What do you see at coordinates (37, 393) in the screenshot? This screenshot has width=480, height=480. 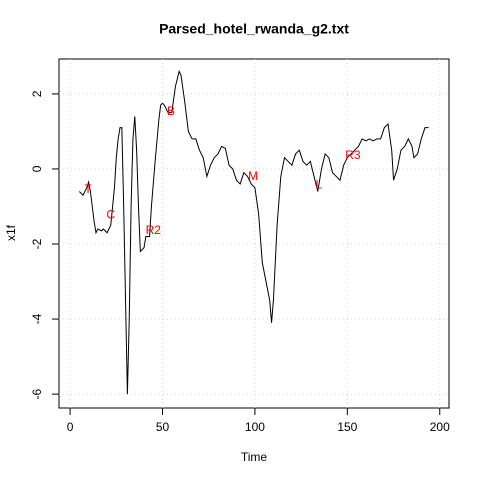 I see `y-tick-label: -6` at bounding box center [37, 393].